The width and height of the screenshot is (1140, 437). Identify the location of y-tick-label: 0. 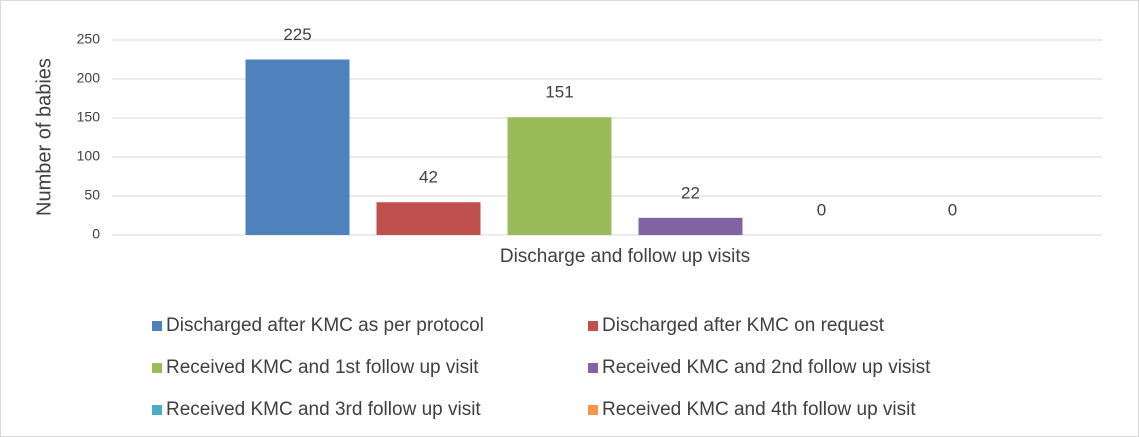
(96, 234).